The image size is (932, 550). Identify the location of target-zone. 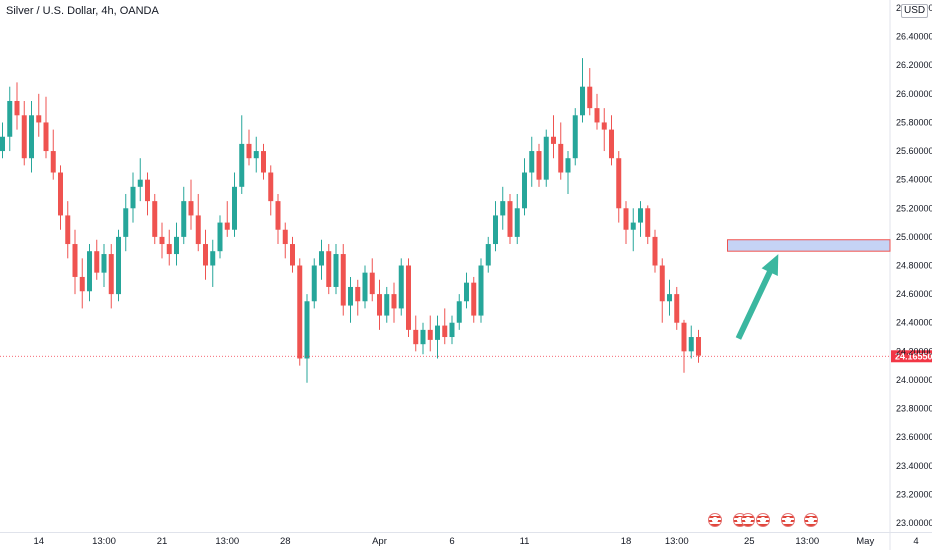
(809, 245).